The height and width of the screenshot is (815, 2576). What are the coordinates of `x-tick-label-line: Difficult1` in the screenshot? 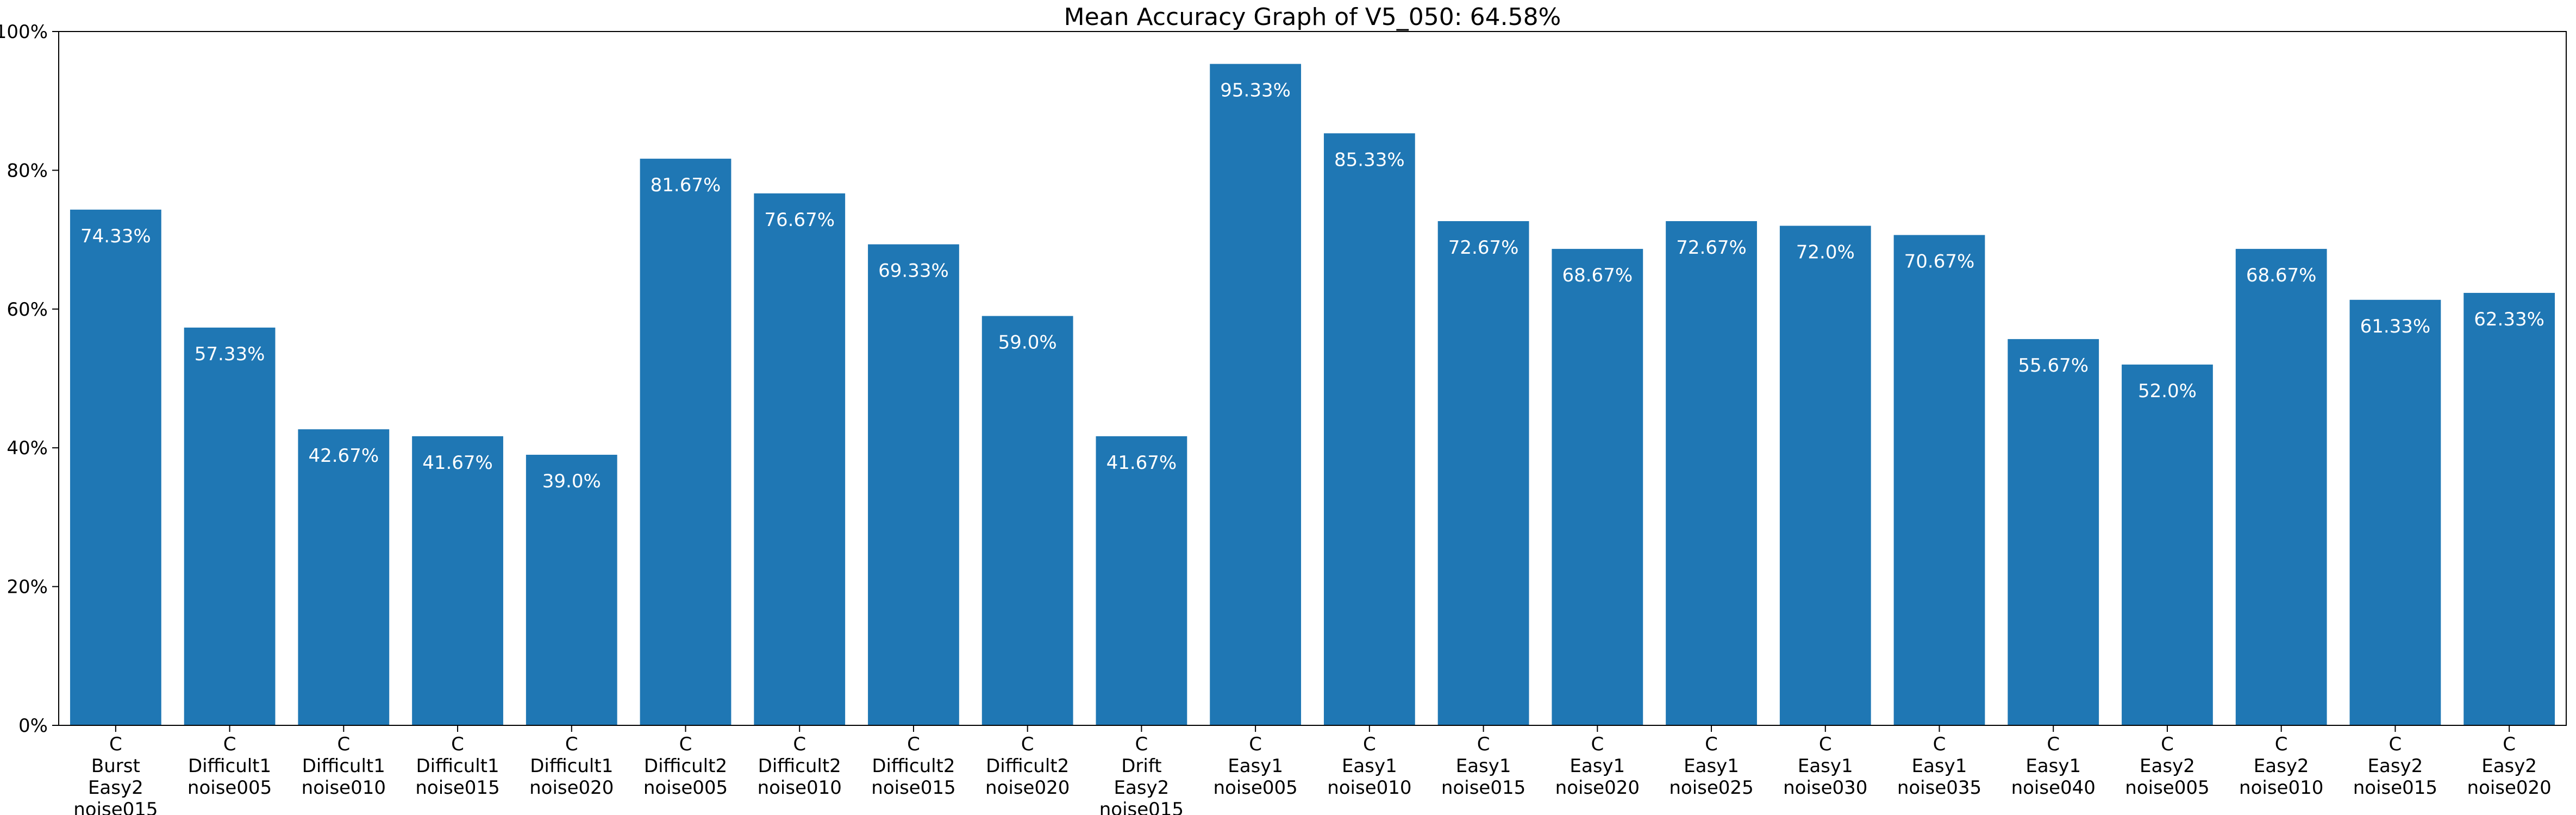 It's located at (457, 766).